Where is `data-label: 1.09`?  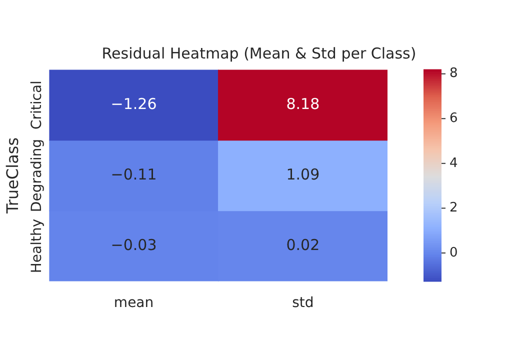 data-label: 1.09 is located at coordinates (303, 174).